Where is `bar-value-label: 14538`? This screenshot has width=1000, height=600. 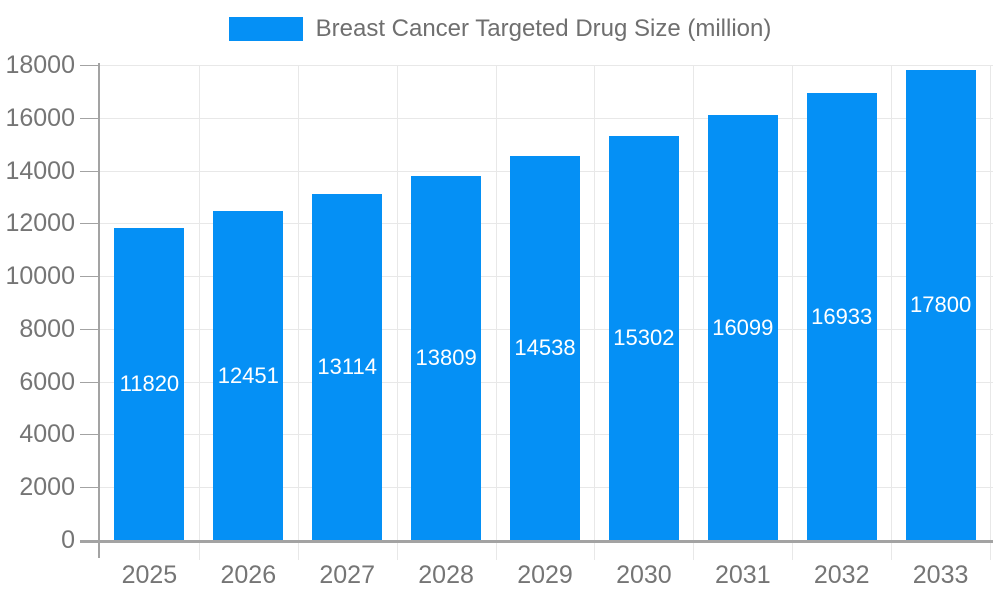
bar-value-label: 14538 is located at coordinates (545, 348).